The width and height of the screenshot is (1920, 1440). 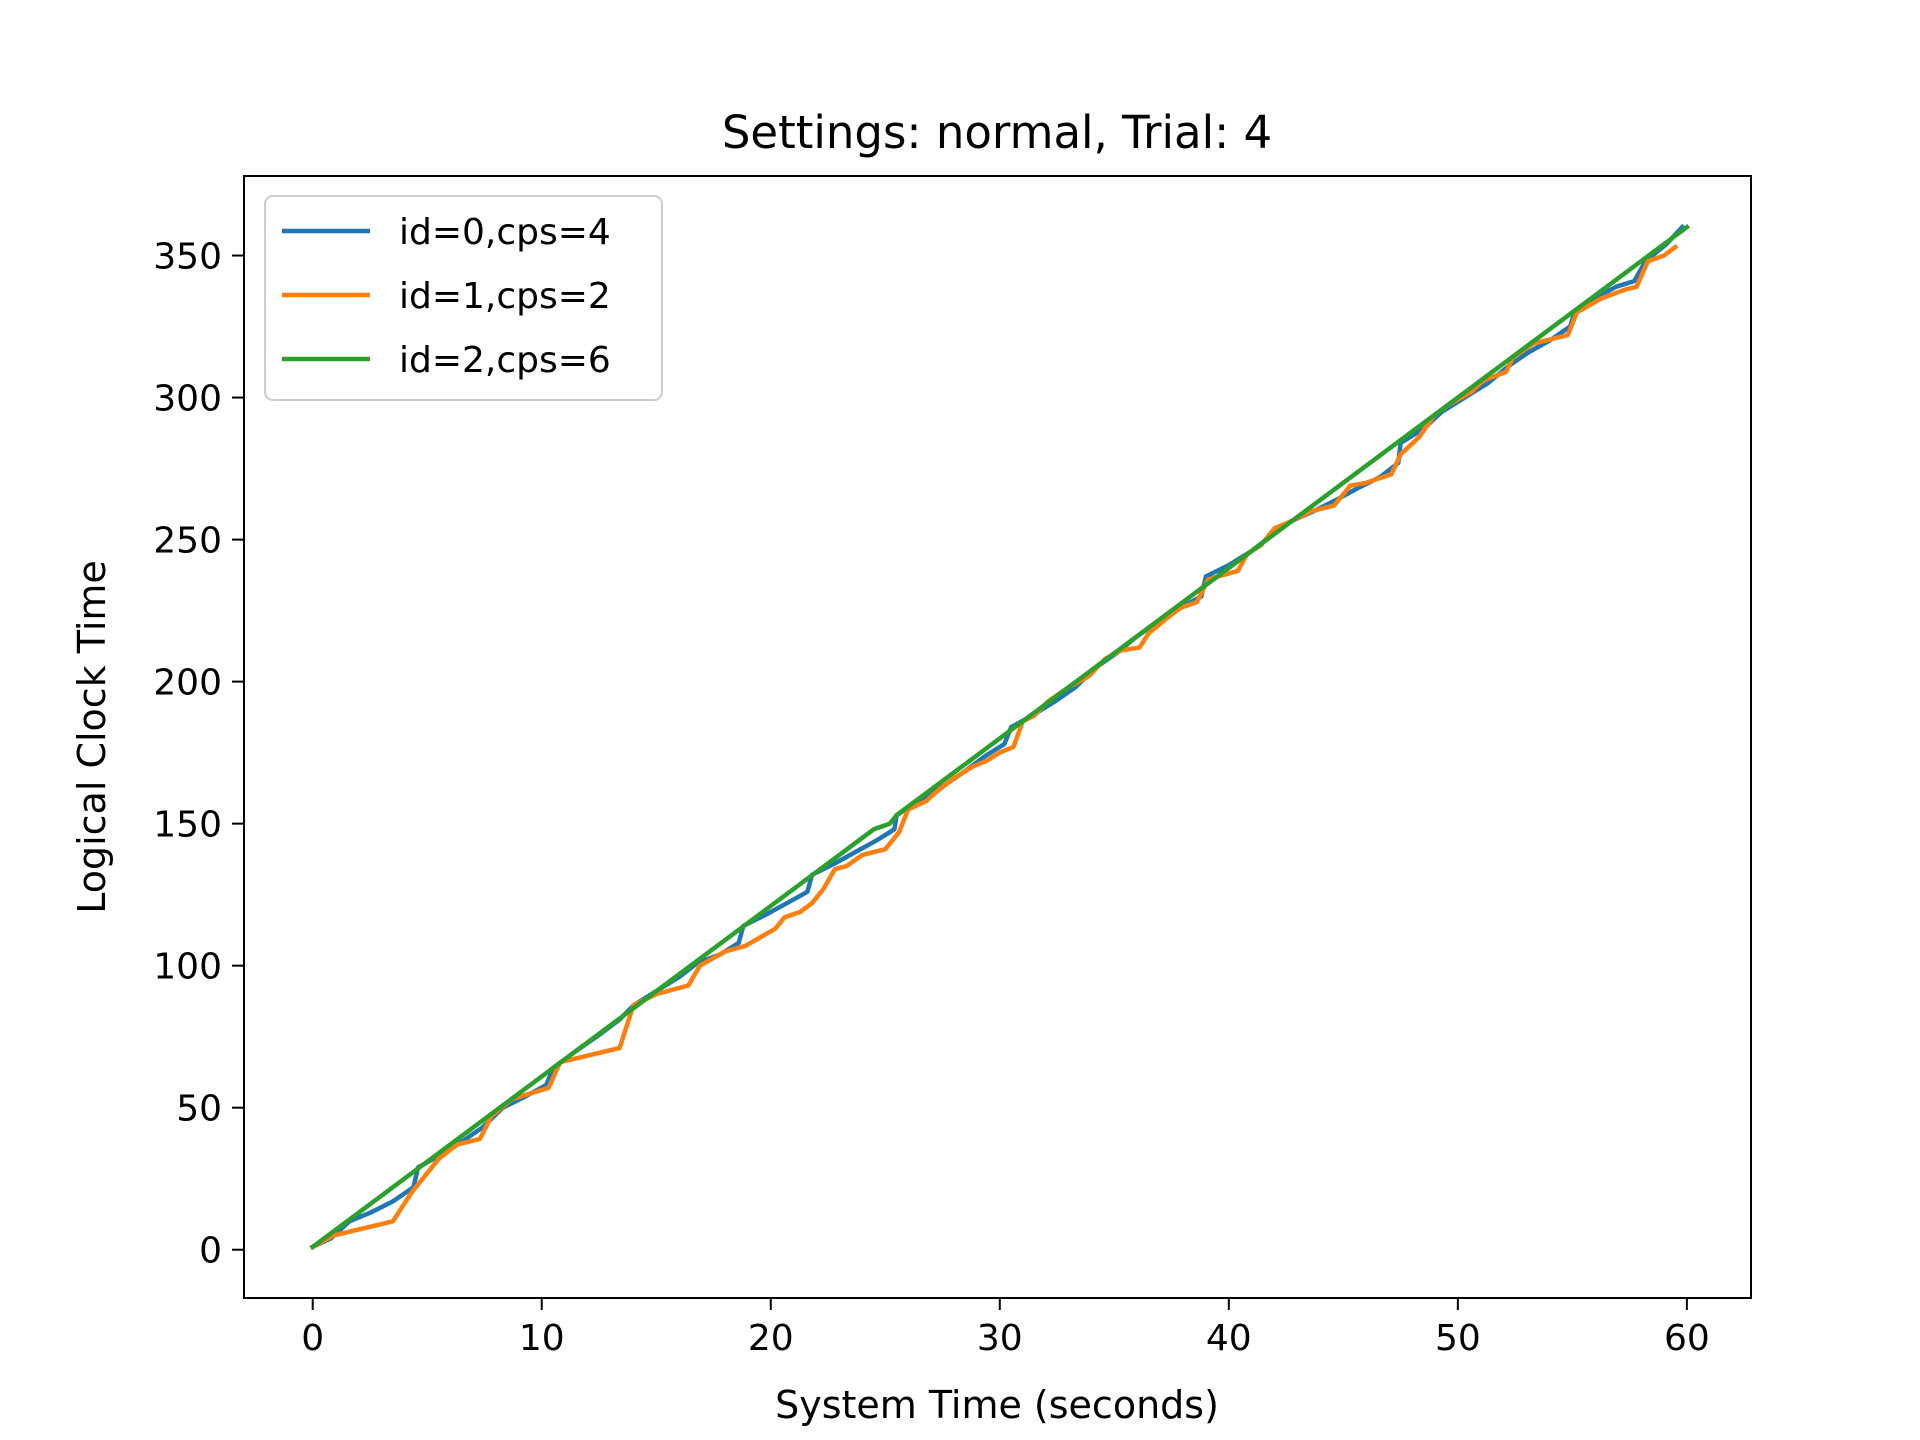 I want to click on y-axis: 0 50 100 150 200 250 300 350, so click(x=198, y=754).